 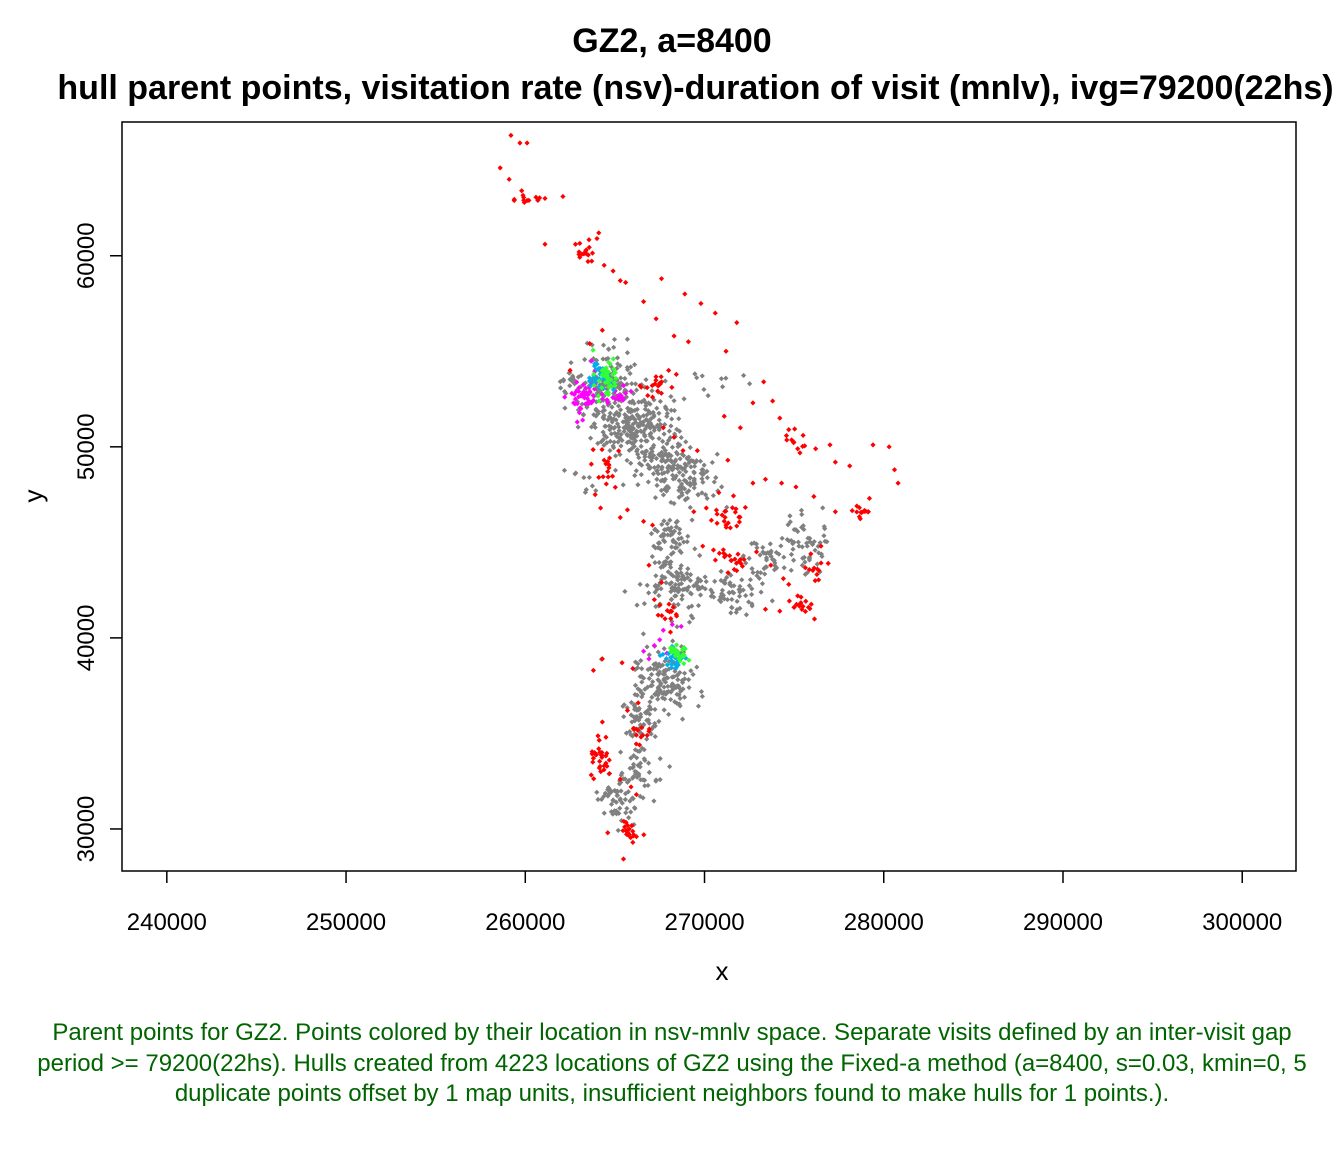 I want to click on x-tick-label: 260000, so click(x=525, y=922).